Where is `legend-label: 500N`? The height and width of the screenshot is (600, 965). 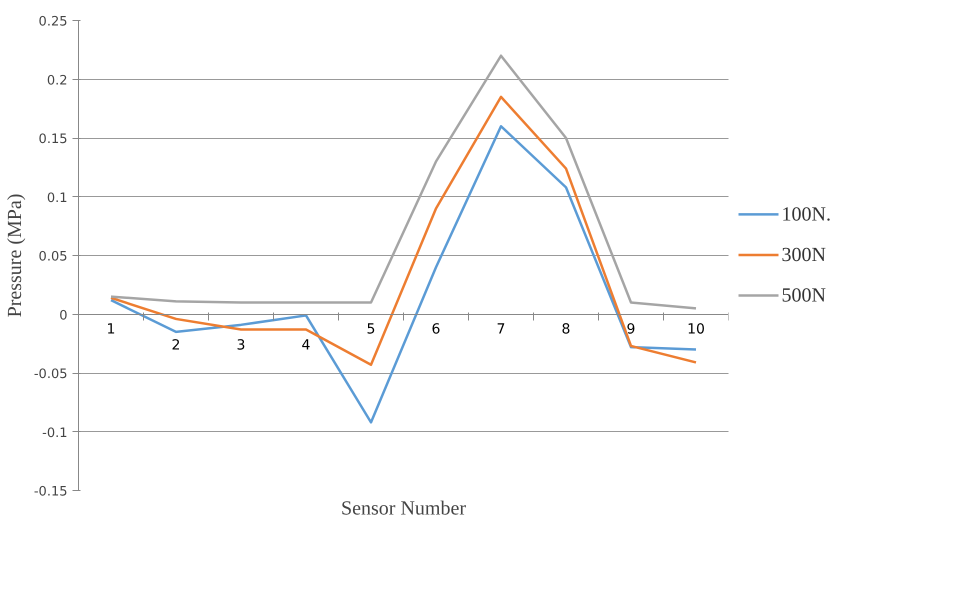 legend-label: 500N is located at coordinates (804, 295).